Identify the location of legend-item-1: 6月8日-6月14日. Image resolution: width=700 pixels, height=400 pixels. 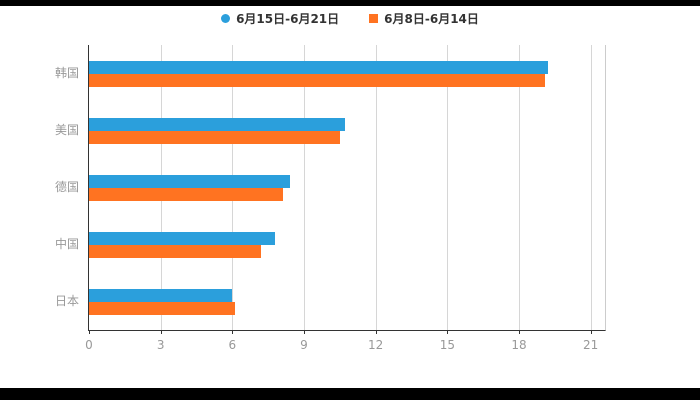
(424, 18).